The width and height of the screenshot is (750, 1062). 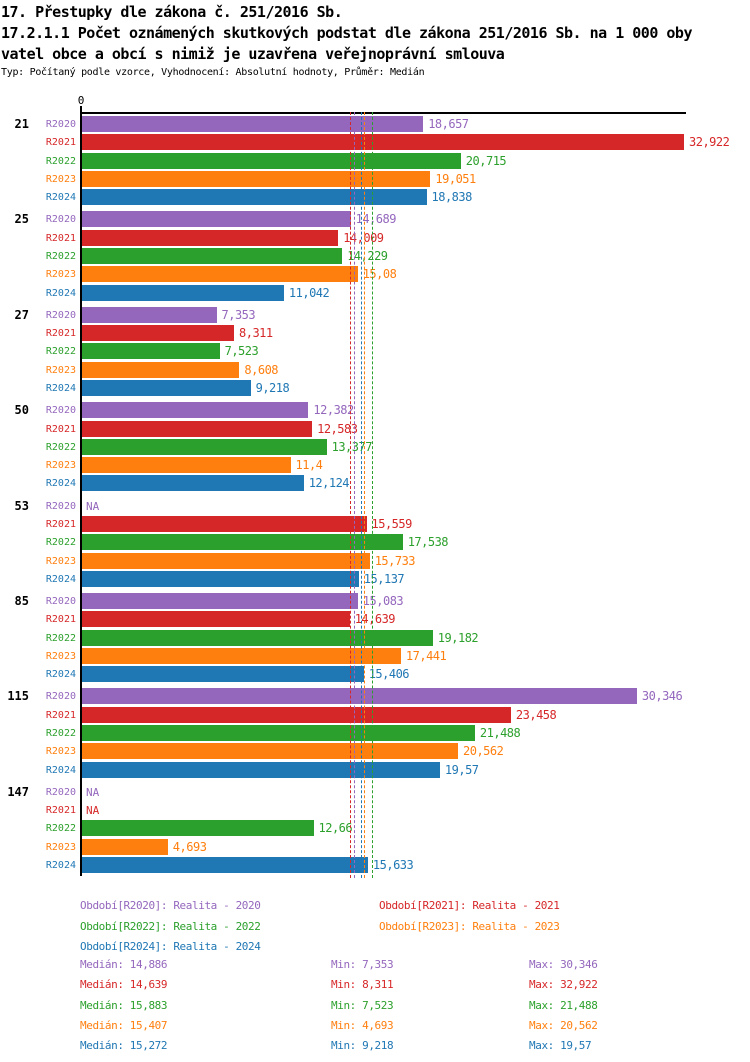 I want to click on category-label: 147, so click(x=18, y=791).